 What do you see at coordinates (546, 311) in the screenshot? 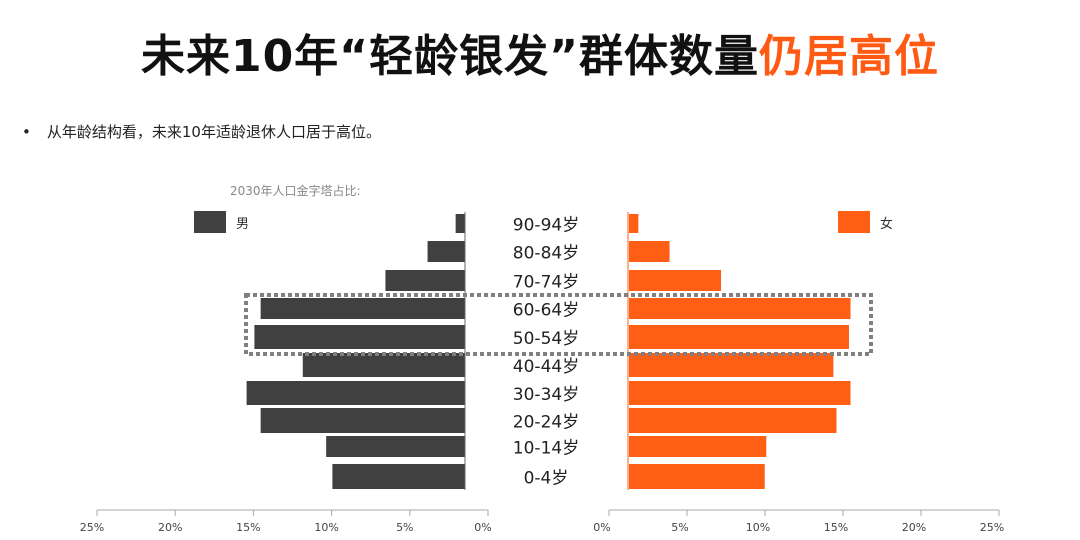
I see `category-label: 60-64岁` at bounding box center [546, 311].